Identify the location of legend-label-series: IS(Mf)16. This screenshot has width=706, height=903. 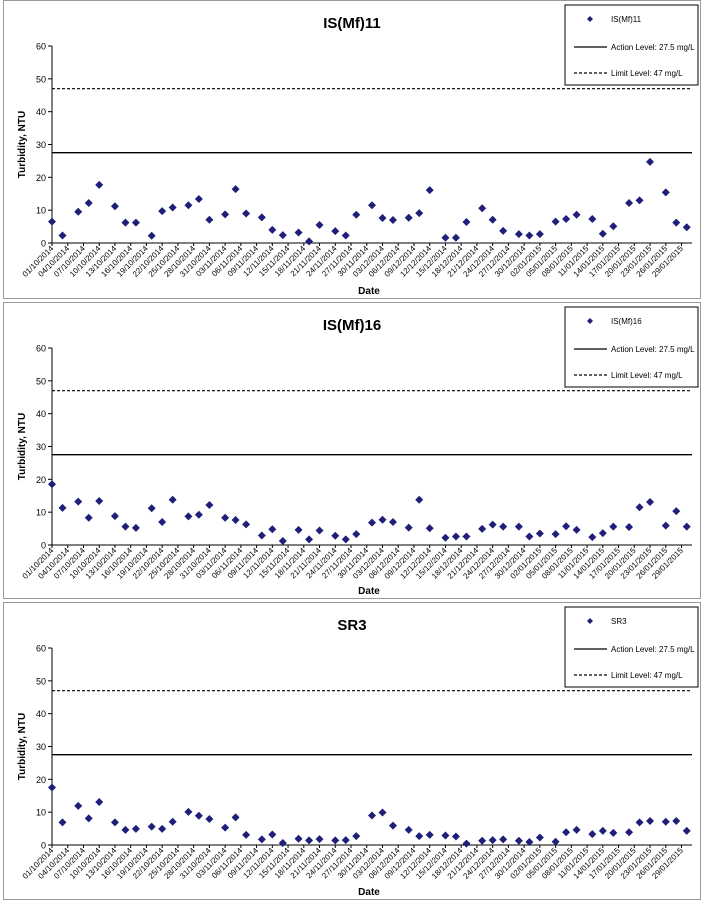
(626, 321).